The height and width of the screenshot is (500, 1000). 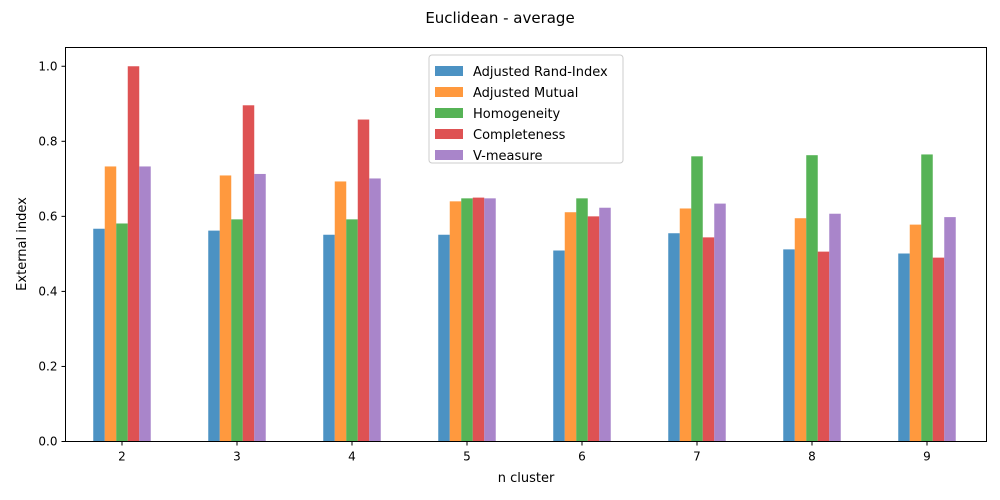 I want to click on y-tick-label: 0.2, so click(x=47, y=366).